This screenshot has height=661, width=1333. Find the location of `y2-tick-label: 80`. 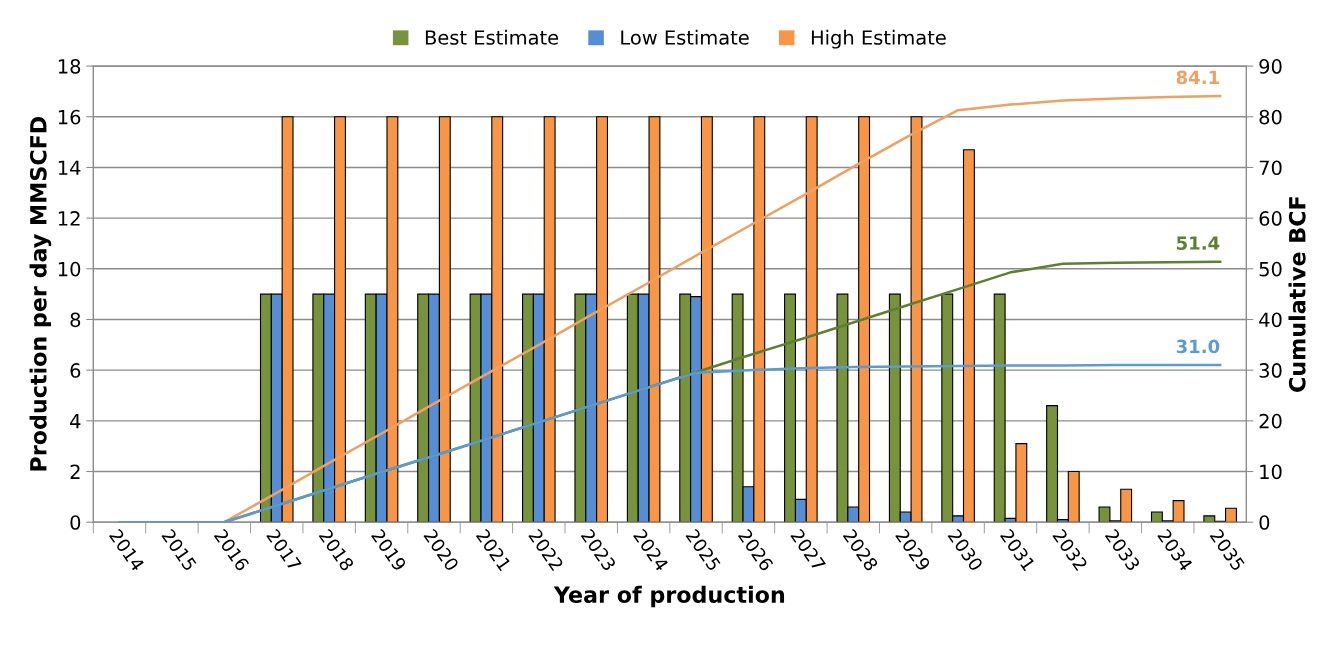

y2-tick-label: 80 is located at coordinates (1270, 117).